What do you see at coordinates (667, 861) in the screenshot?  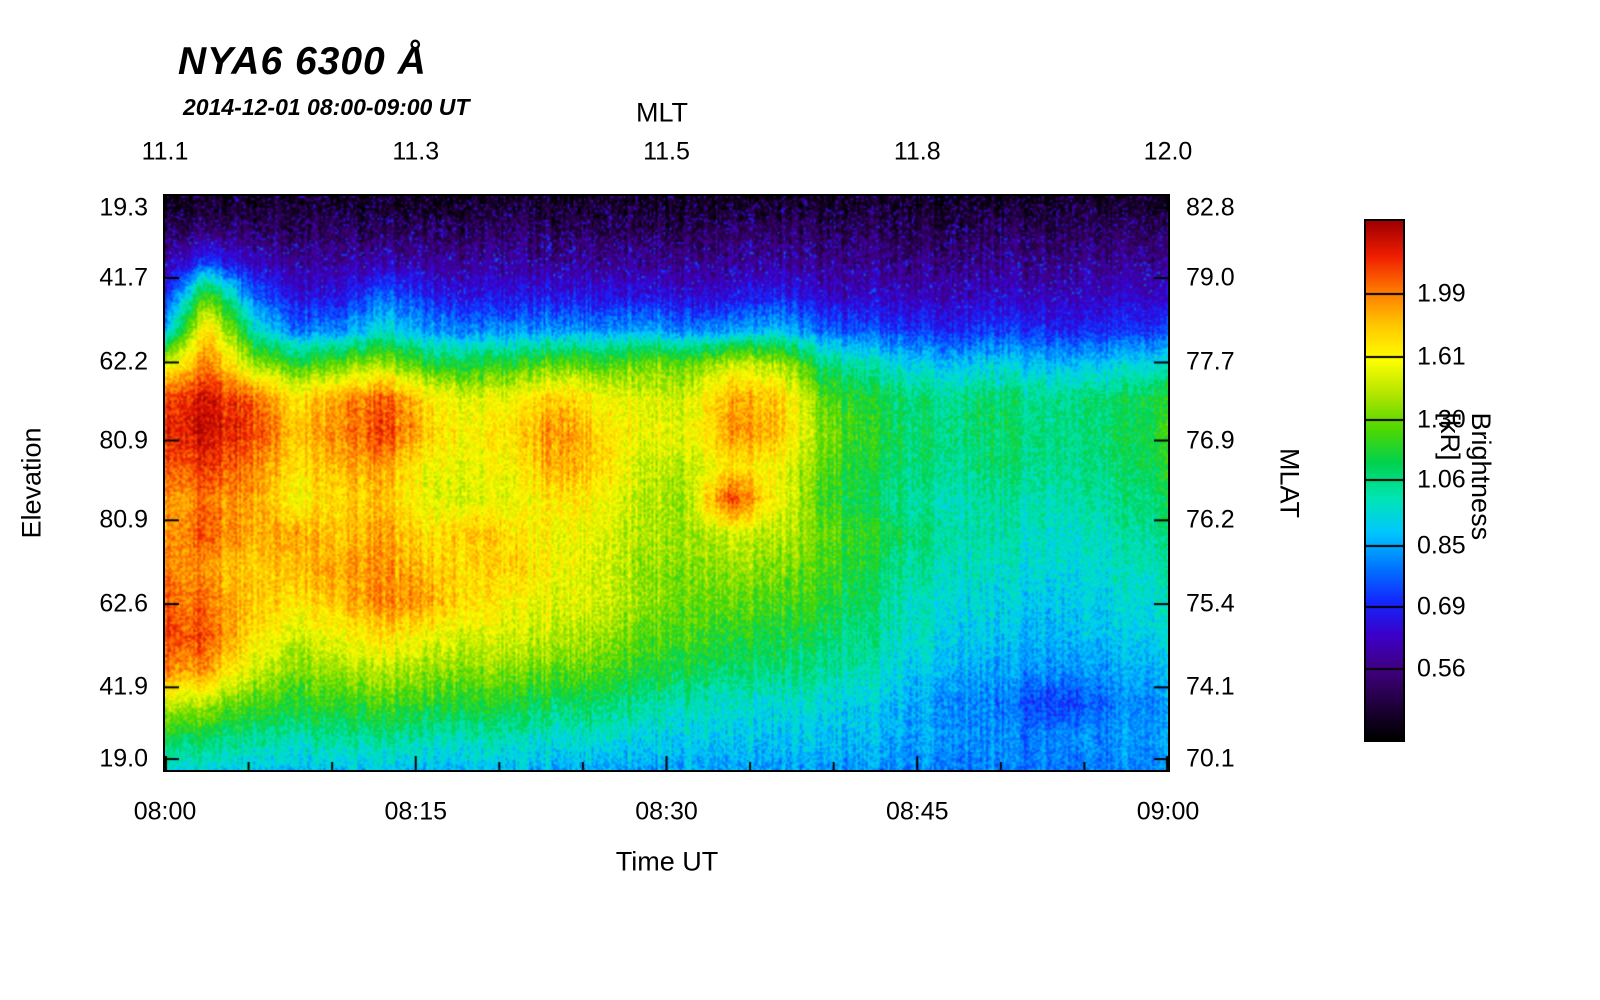 I see `bottom-axis-title: Time UT` at bounding box center [667, 861].